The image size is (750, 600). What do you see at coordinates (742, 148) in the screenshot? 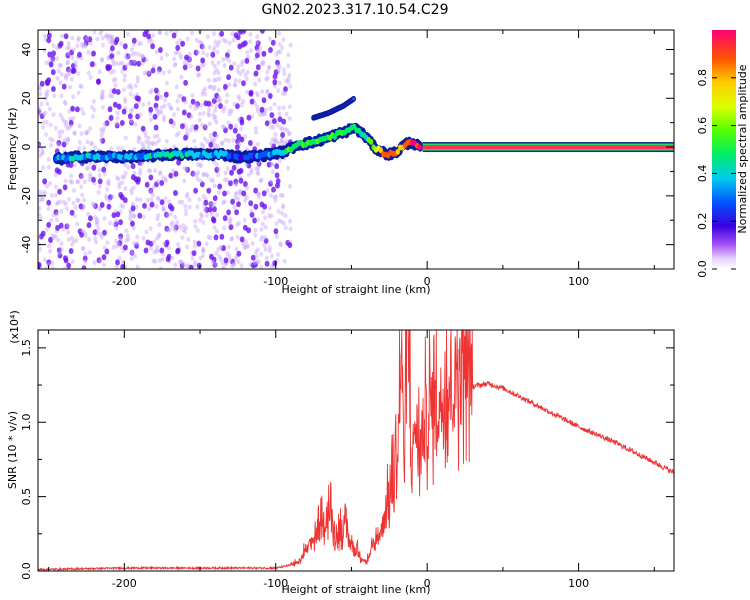
I see `colorbar-label: Normalized spectral amplitude` at bounding box center [742, 148].